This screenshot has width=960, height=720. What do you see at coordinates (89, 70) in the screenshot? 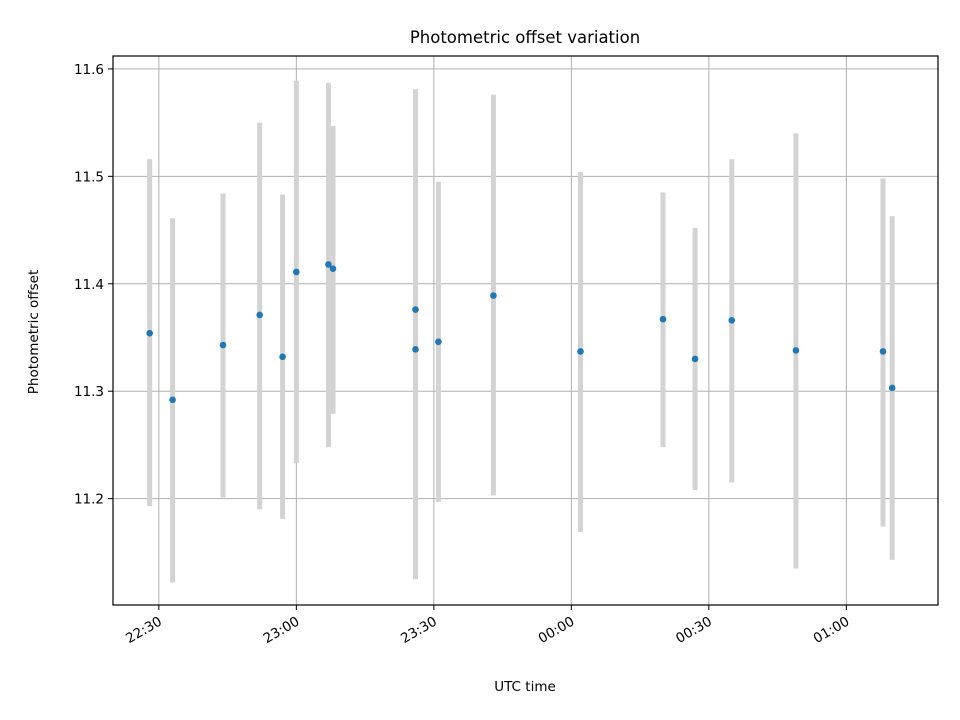
I see `y-tick-label: 11.6` at bounding box center [89, 70].